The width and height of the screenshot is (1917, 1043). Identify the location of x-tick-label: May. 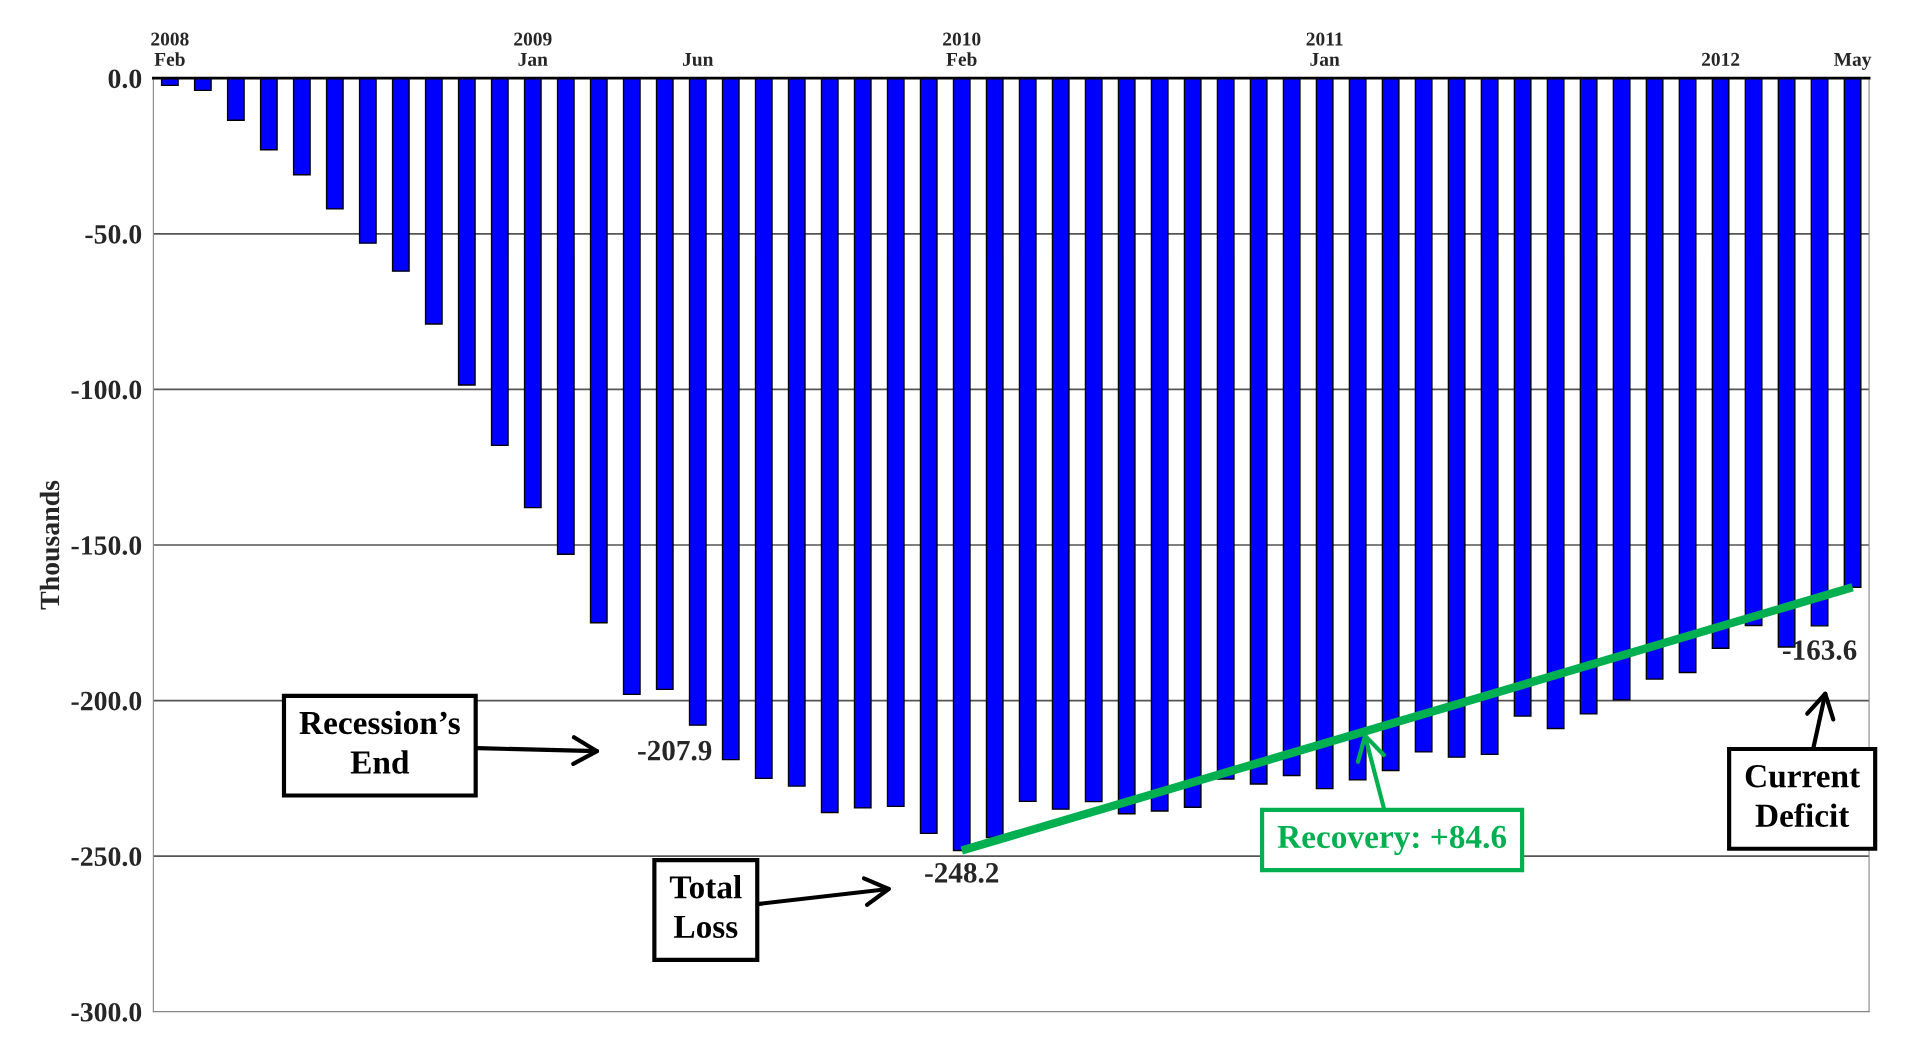
(1853, 61).